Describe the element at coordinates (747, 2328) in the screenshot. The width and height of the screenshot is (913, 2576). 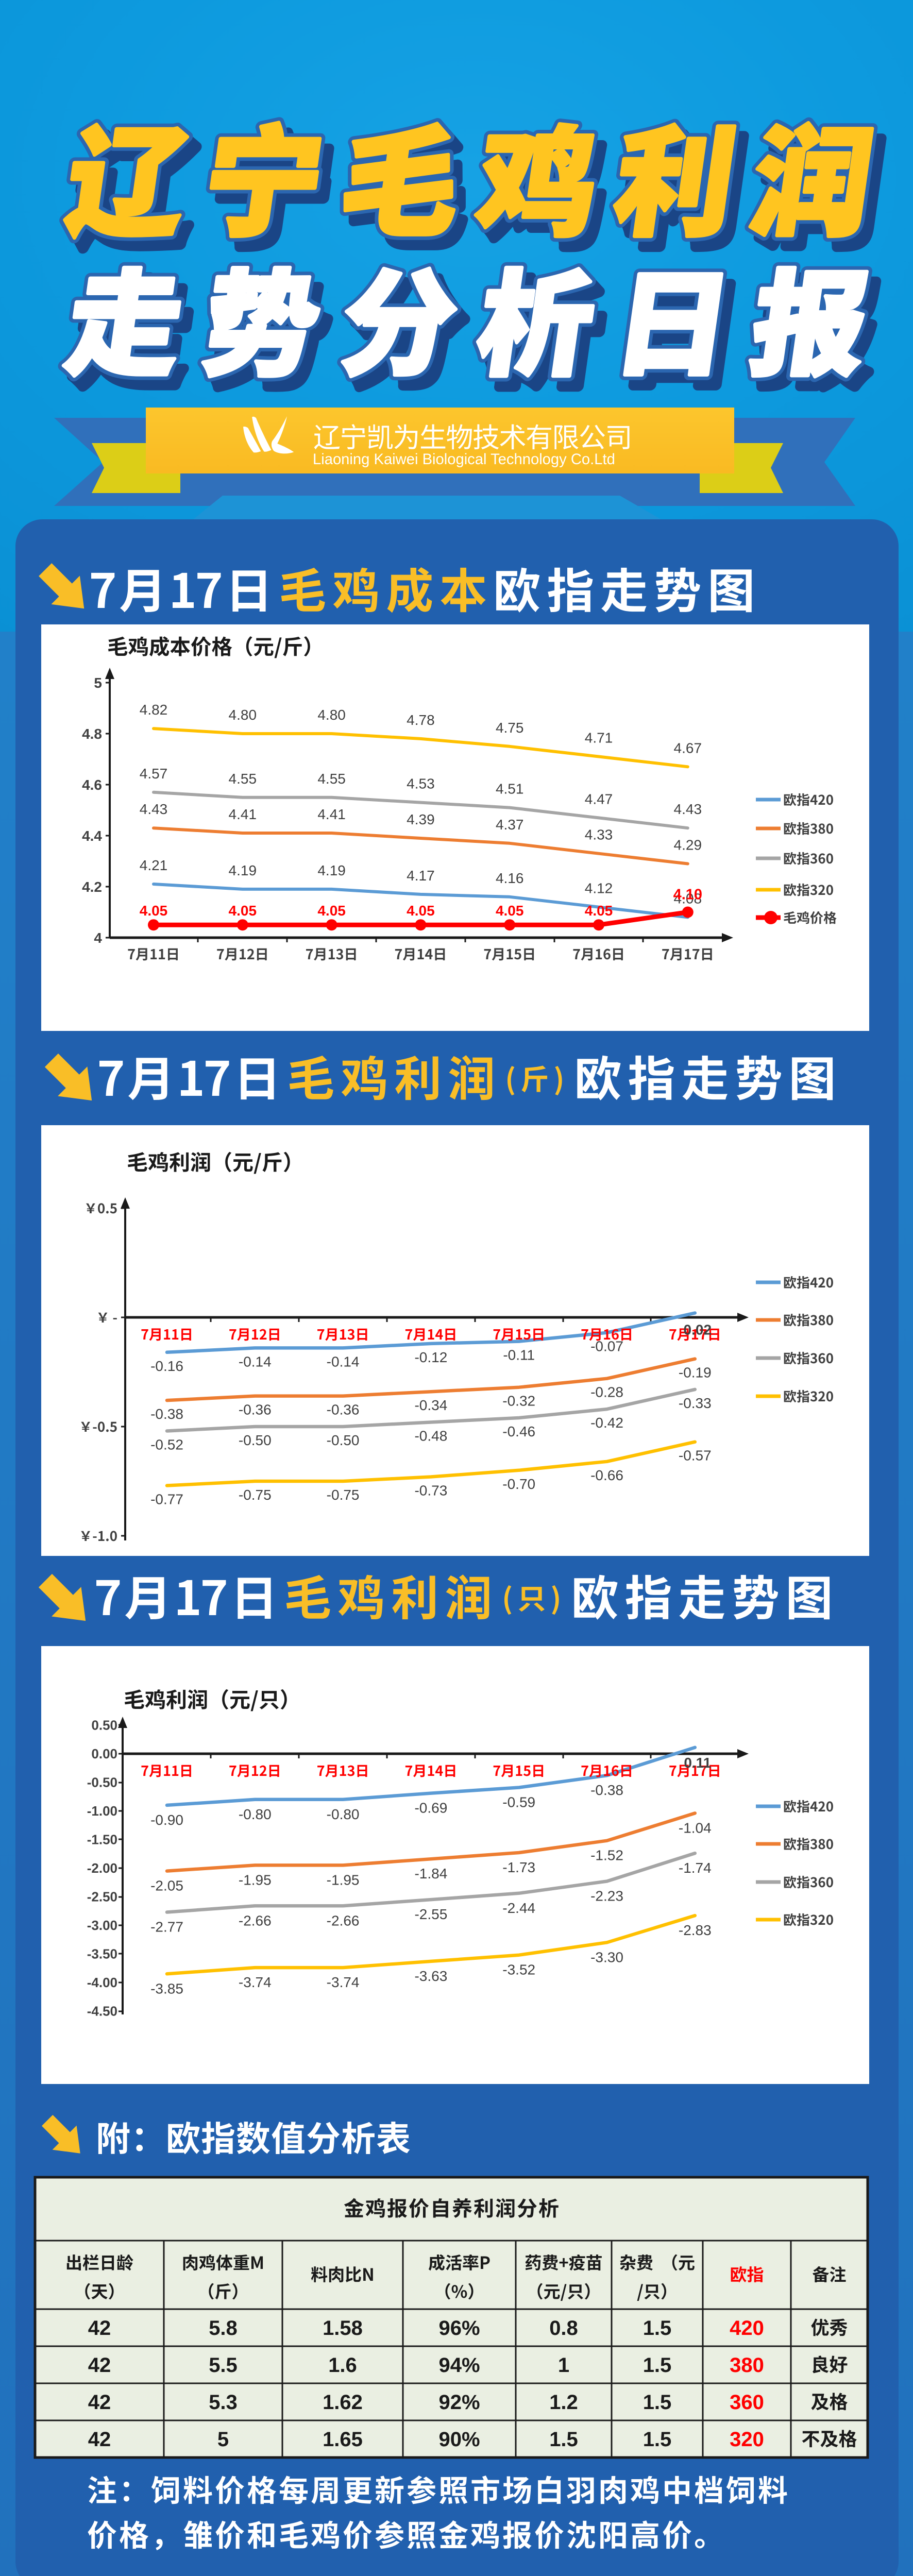
I see `svg-text: 420` at that location.